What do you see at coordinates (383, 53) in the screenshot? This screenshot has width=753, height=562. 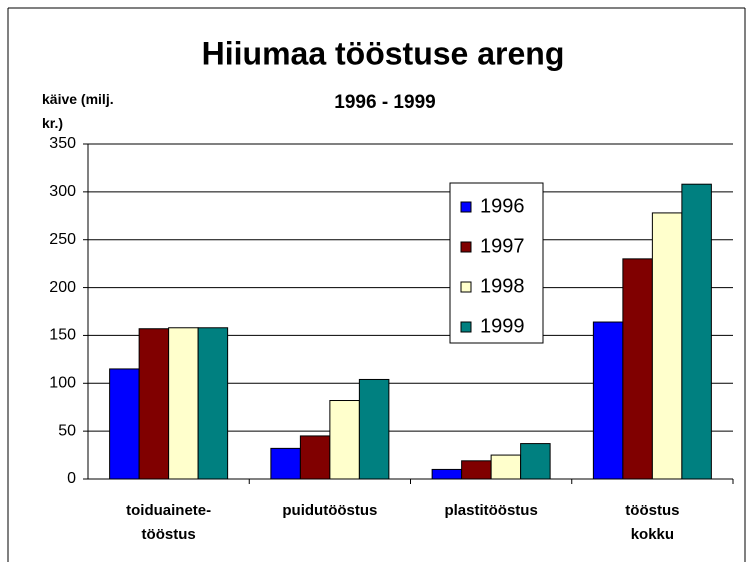 I see `chart-title: Hiiumaa tööstuse areng` at bounding box center [383, 53].